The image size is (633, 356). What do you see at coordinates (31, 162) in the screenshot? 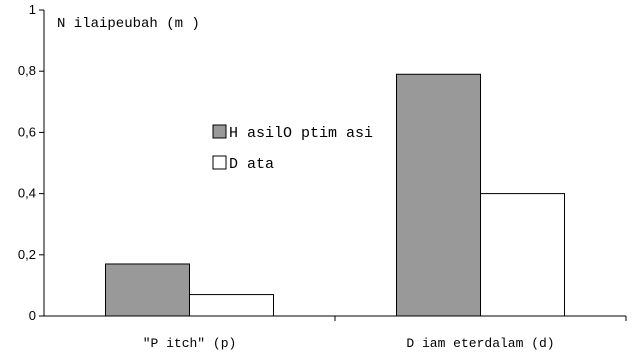
I see `y-ticks: 0 0,2 0,4 0,6 0,8 1` at bounding box center [31, 162].